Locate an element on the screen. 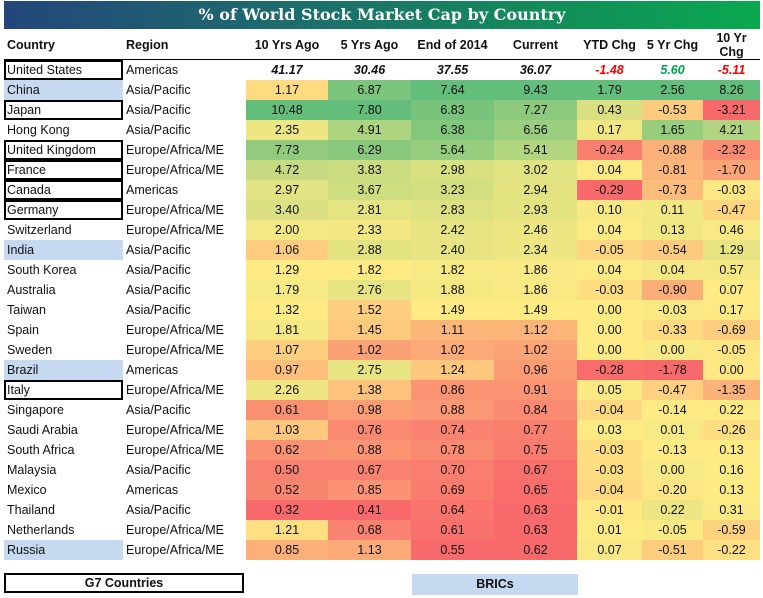  value-5yrs-ago: 2.81 is located at coordinates (369, 210).